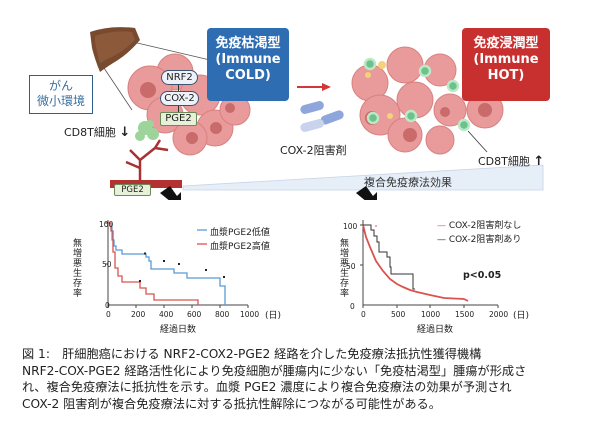 The image size is (600, 433). I want to click on series-cox2-inhibitor, so click(389, 257).